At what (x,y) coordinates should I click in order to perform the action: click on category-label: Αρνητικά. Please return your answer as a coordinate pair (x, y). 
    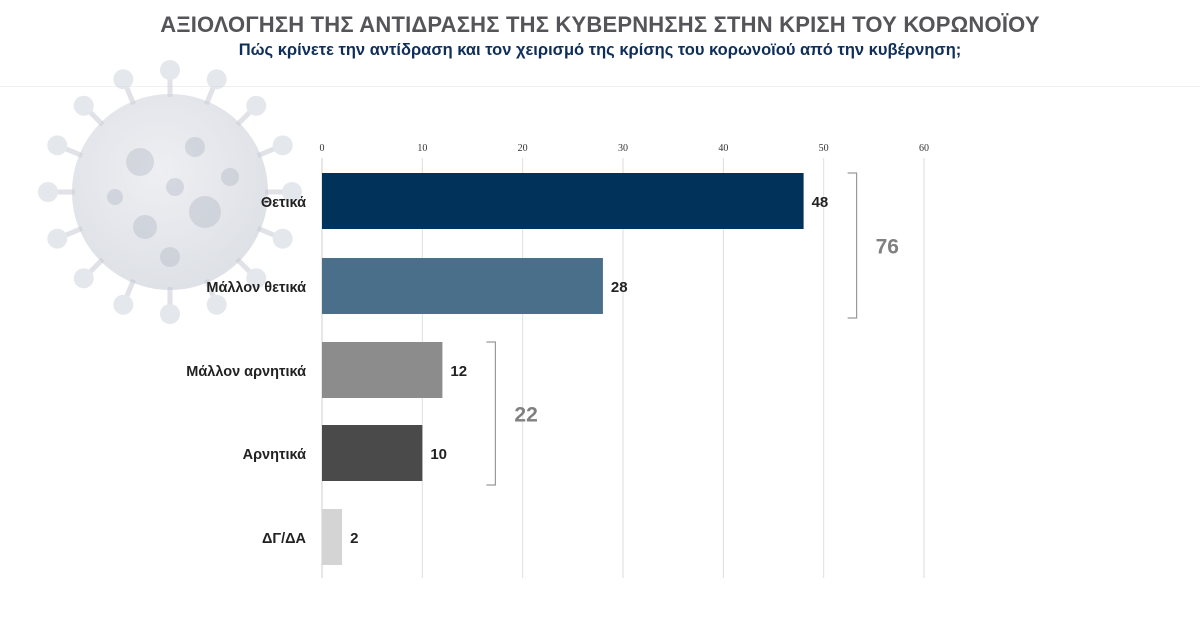
    Looking at the image, I should click on (274, 455).